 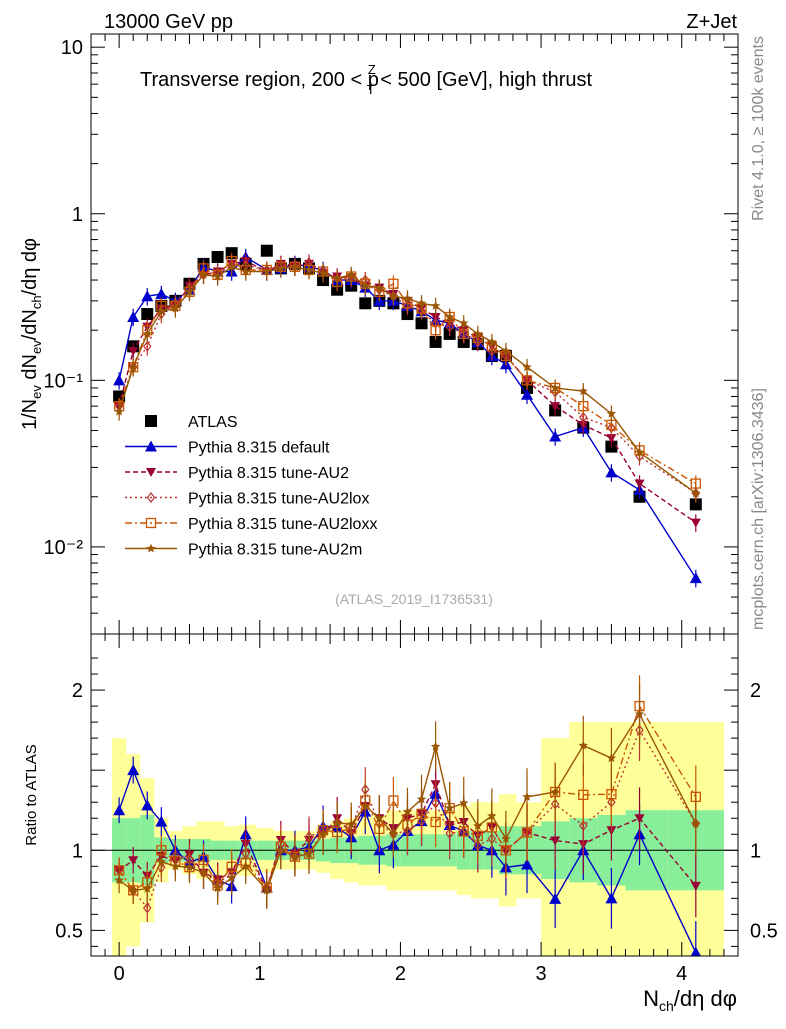 What do you see at coordinates (681, 974) in the screenshot?
I see `x-tick-label: 4` at bounding box center [681, 974].